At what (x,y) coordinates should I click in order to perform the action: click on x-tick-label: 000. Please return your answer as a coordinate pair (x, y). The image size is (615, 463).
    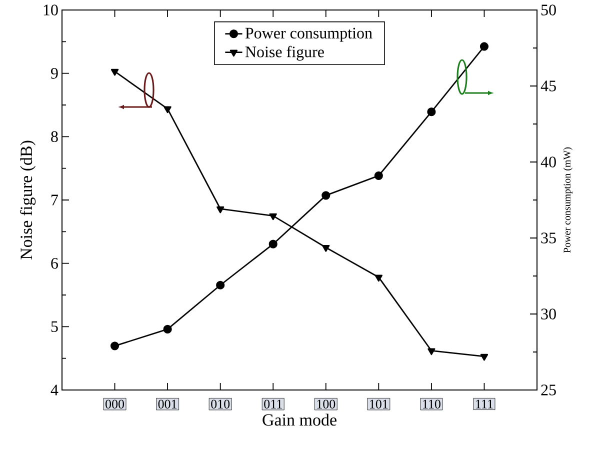
    Looking at the image, I should click on (115, 404).